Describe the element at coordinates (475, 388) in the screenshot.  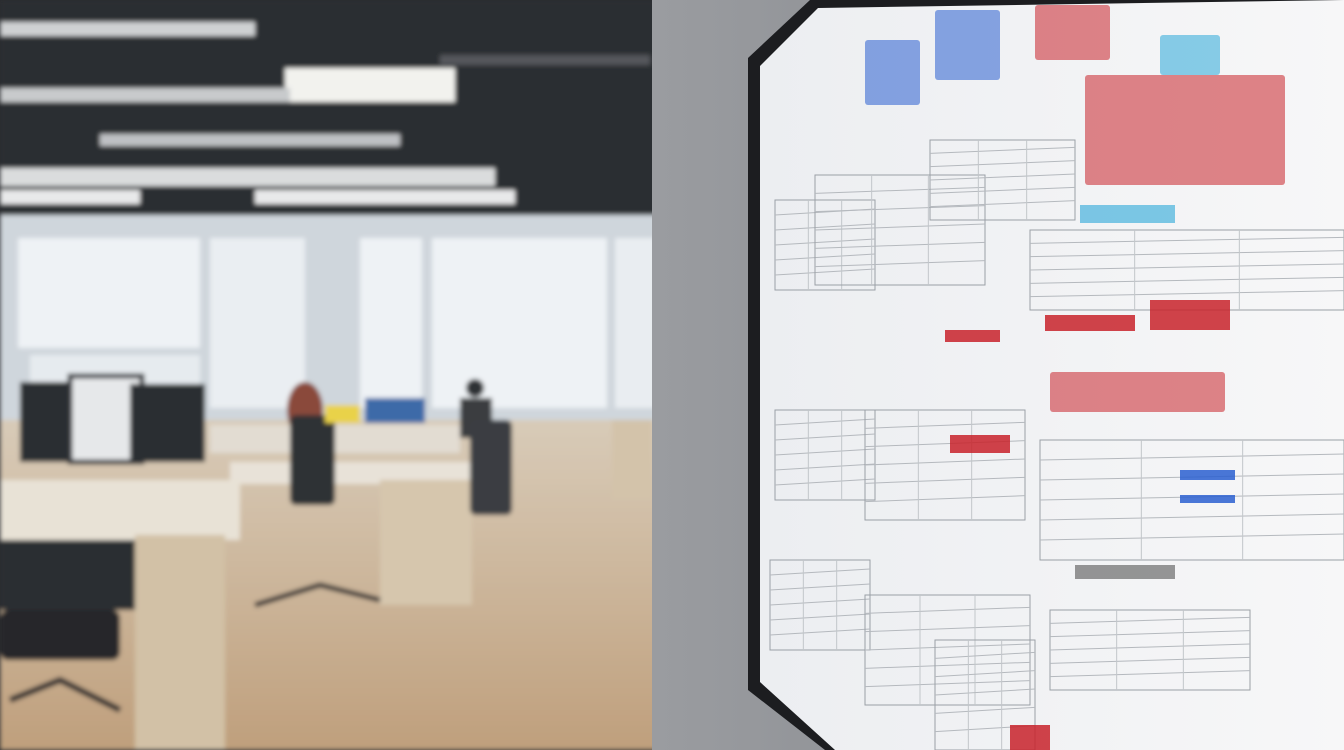
I see `person` at that location.